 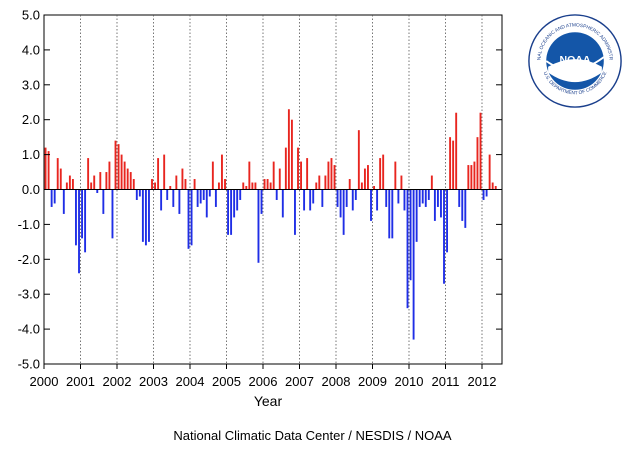 I want to click on y-tick-label: -4.0, so click(x=29, y=329).